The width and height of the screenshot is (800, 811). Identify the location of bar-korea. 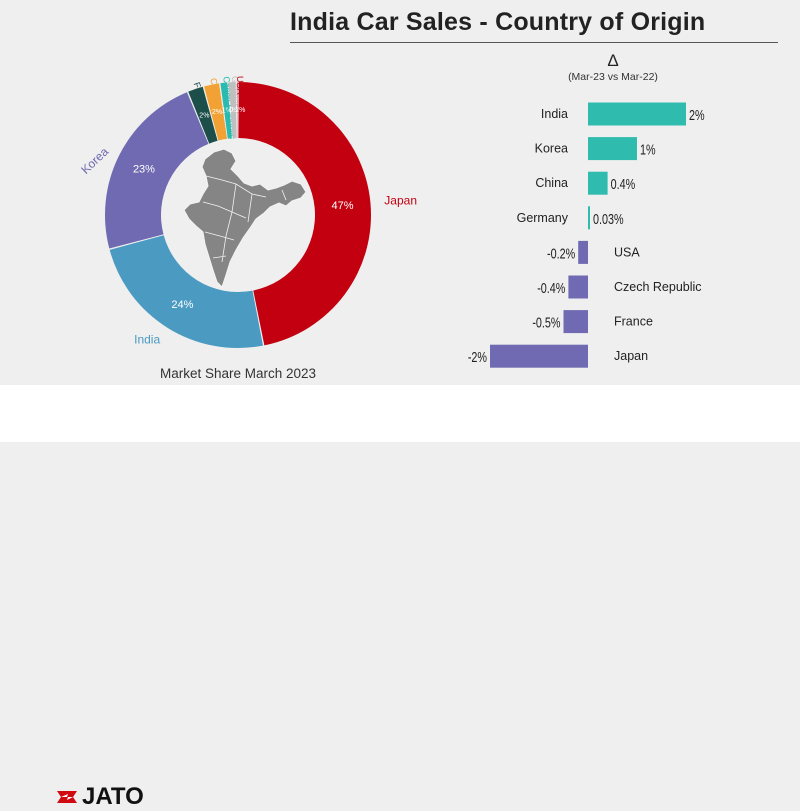
(612, 149).